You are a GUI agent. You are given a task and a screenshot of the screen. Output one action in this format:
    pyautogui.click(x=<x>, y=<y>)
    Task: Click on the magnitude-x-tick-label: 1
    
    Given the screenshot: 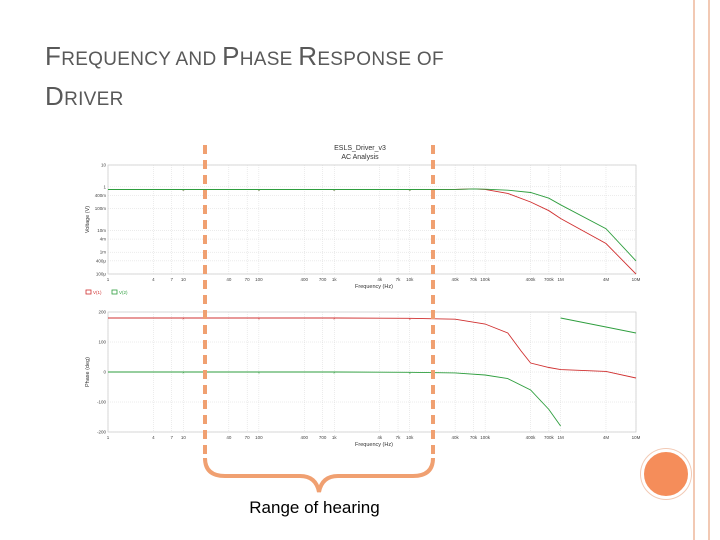 What is the action you would take?
    pyautogui.click(x=108, y=279)
    